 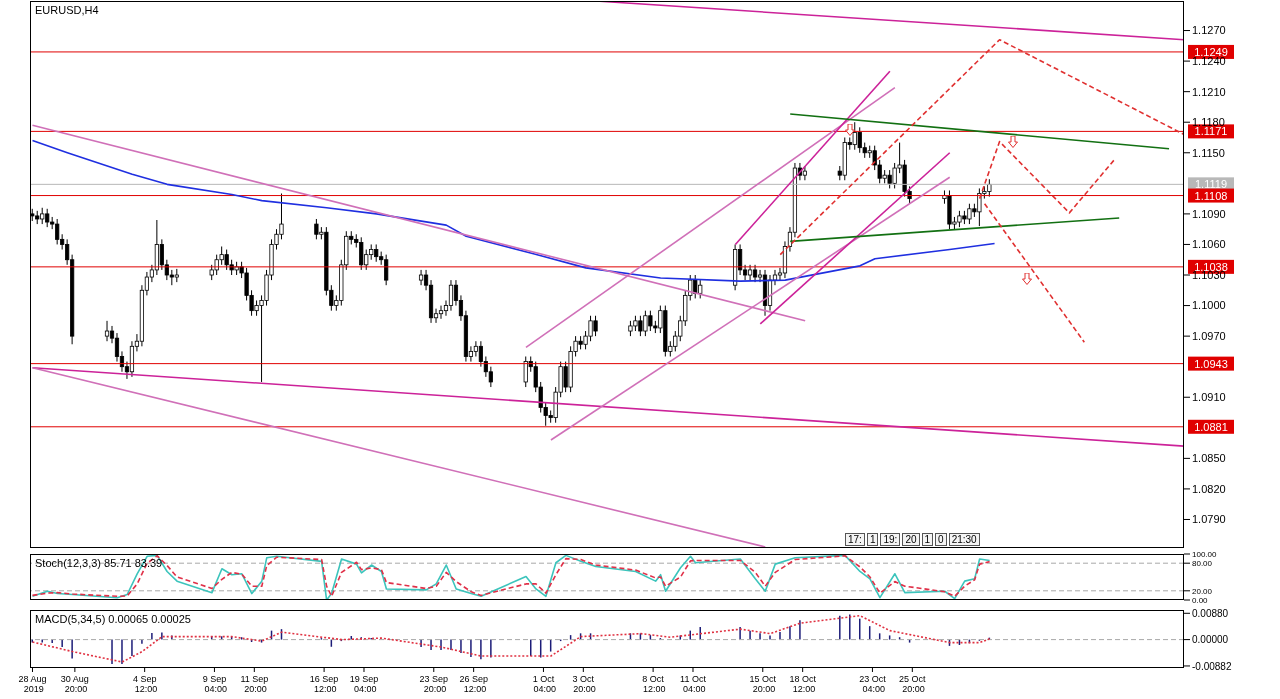 What do you see at coordinates (1209, 91) in the screenshot?
I see `y-tick-label: 1.1210` at bounding box center [1209, 91].